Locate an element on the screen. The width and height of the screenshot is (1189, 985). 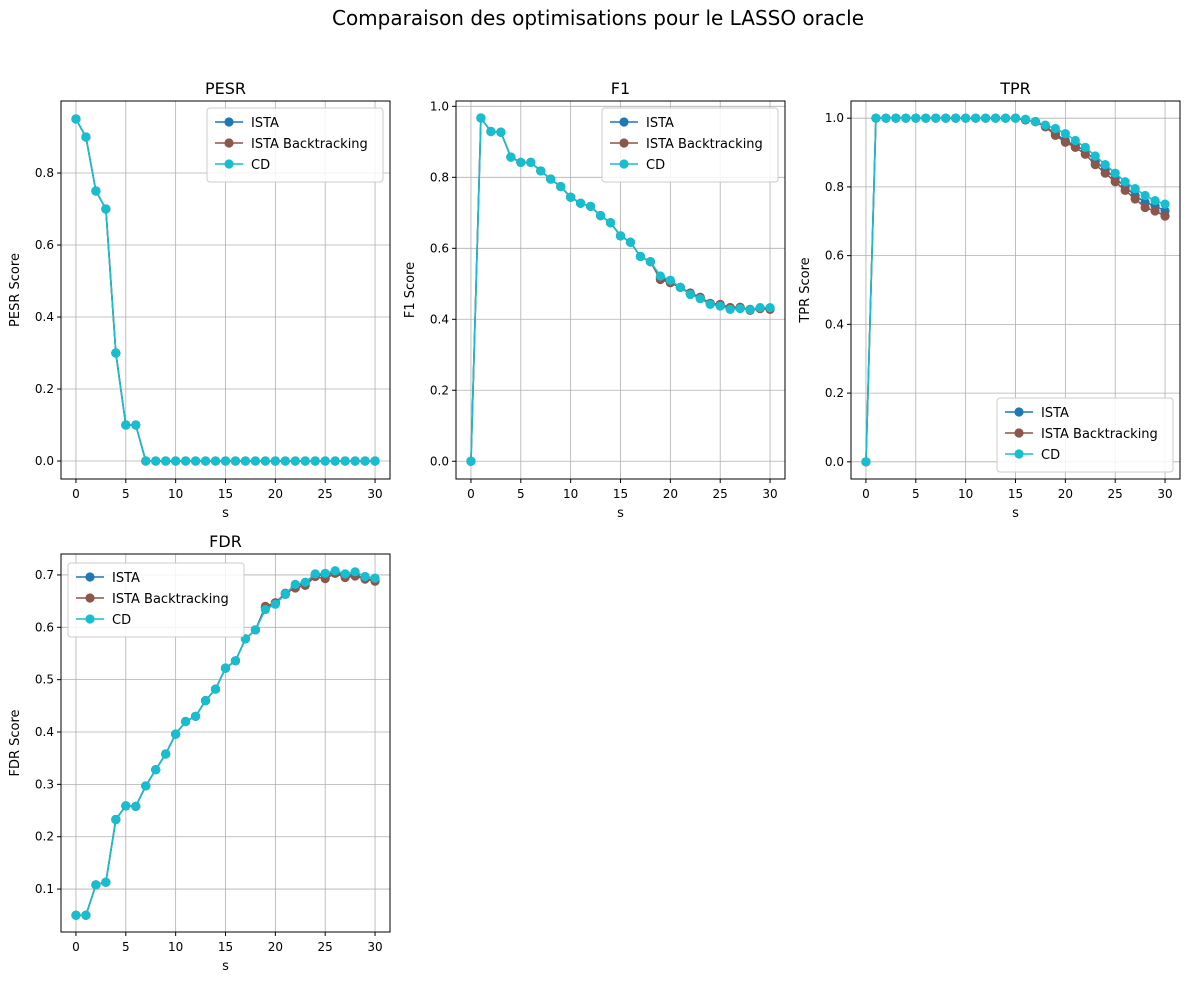
ticks: 0 5 10 15 20 25 30 0.0 0.2 0.4 0.6 0.8 is located at coordinates (209, 333).